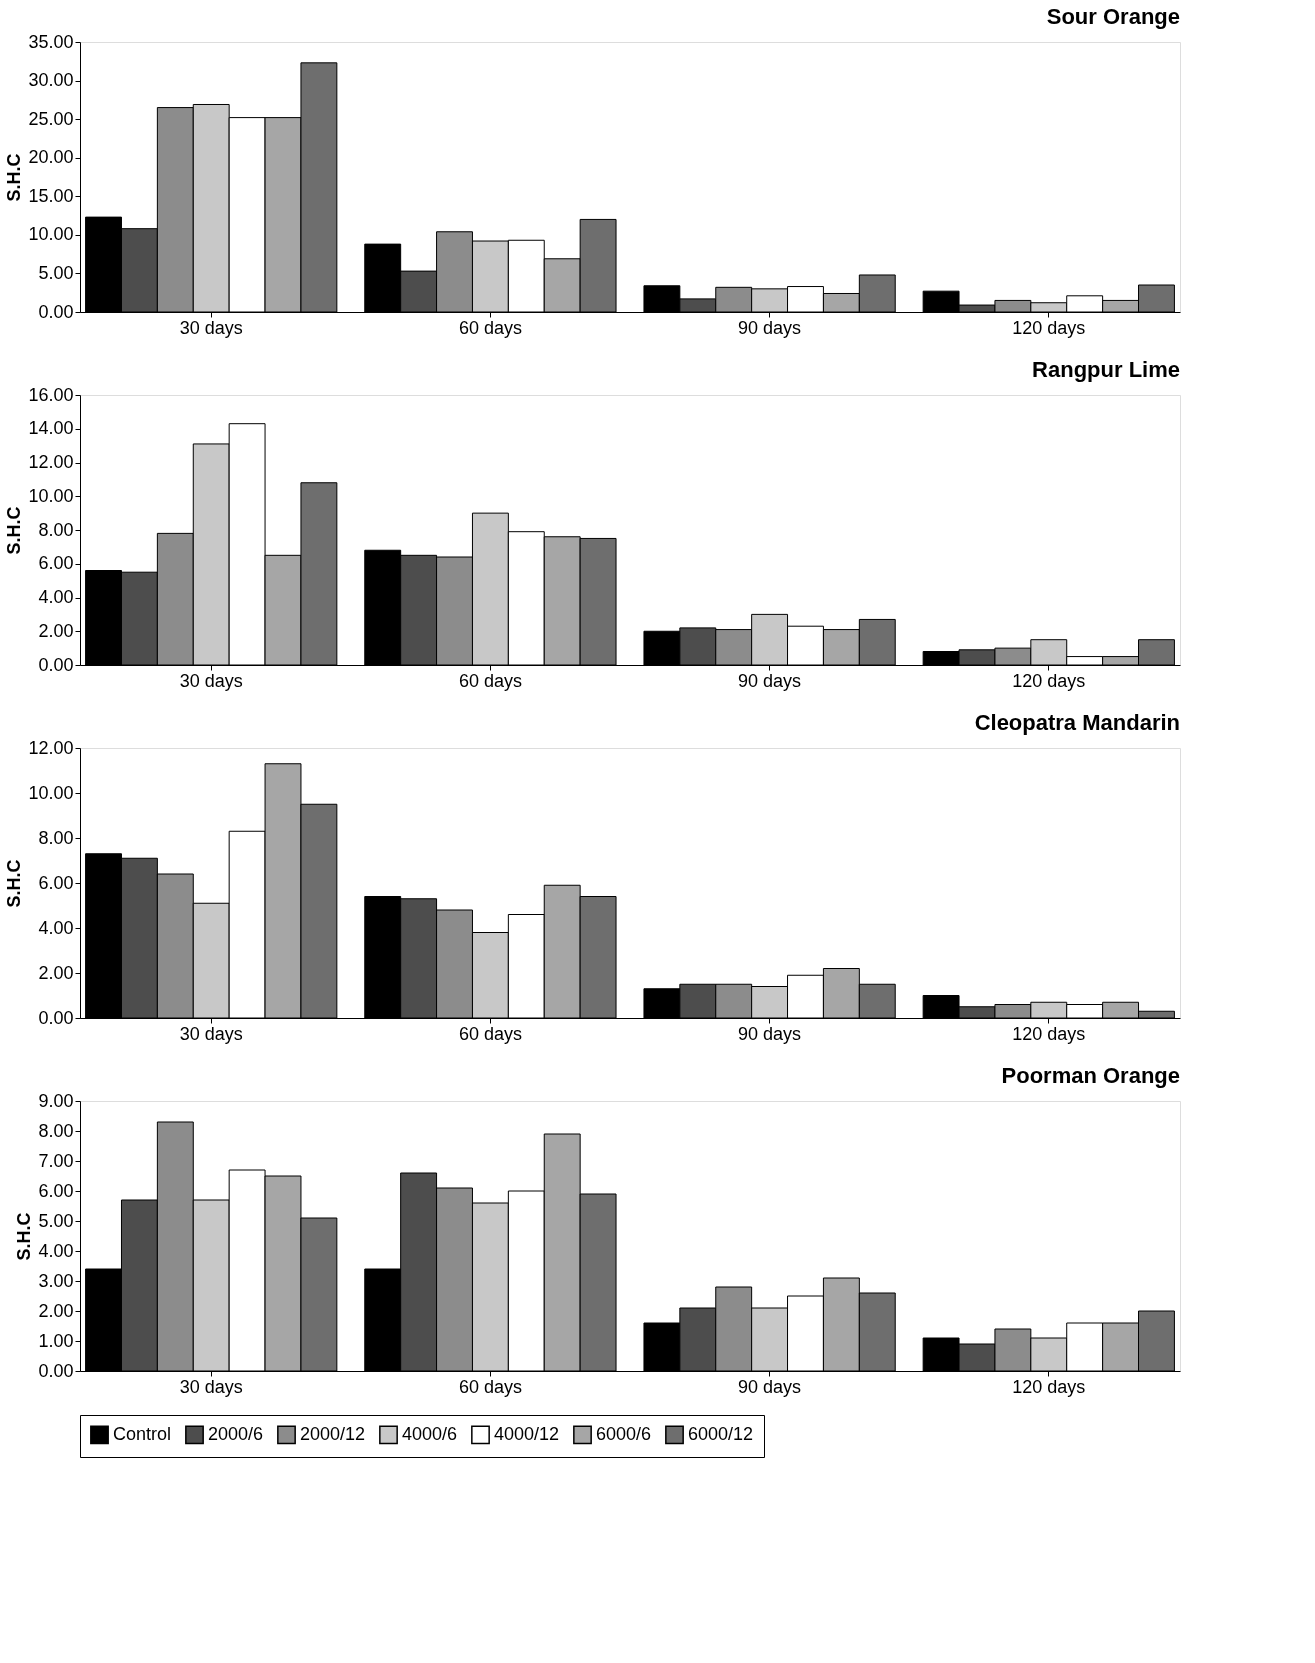 The width and height of the screenshot is (1315, 1663). What do you see at coordinates (430, 1433) in the screenshot?
I see `legend-label: 4000/6` at bounding box center [430, 1433].